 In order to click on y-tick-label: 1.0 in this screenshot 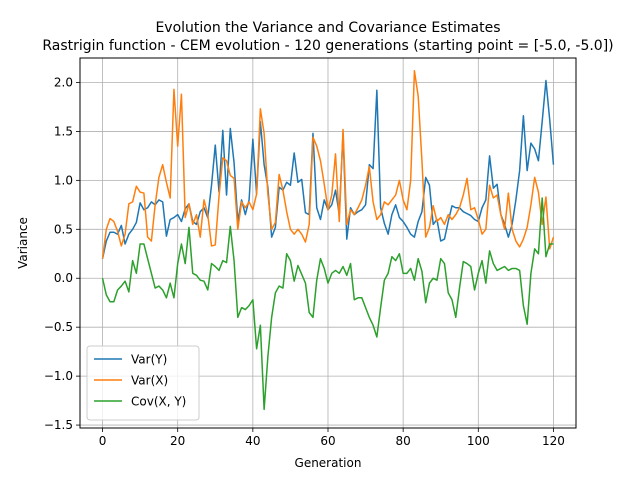, I will do `click(63, 180)`.